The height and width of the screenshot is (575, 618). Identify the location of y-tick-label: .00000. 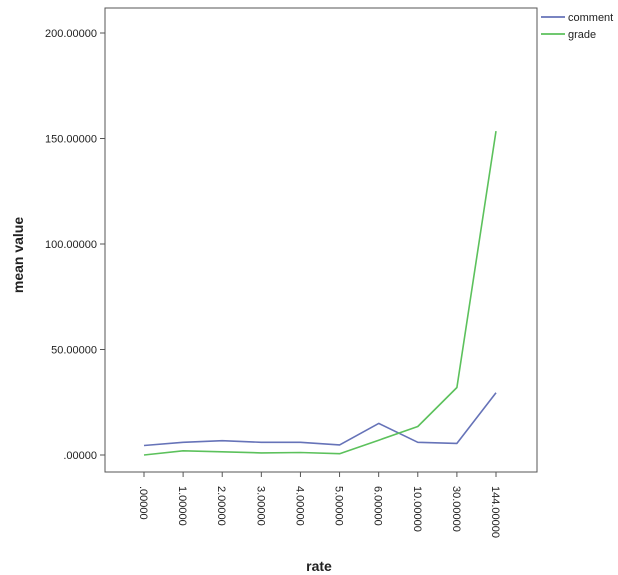
(80, 456).